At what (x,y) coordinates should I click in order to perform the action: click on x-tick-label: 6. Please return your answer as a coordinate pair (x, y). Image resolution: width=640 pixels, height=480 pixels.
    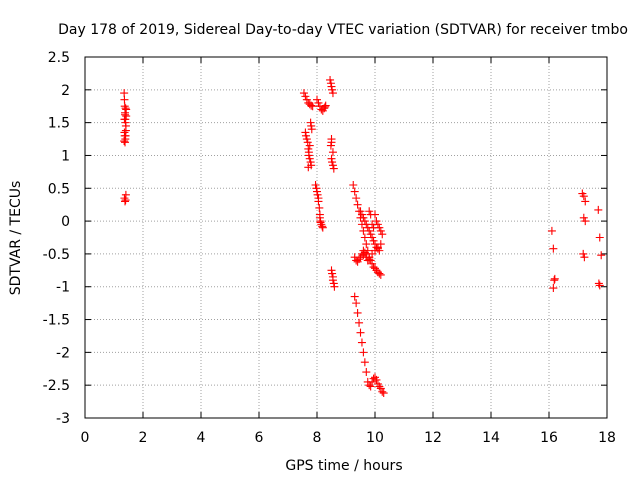
    Looking at the image, I should click on (259, 438).